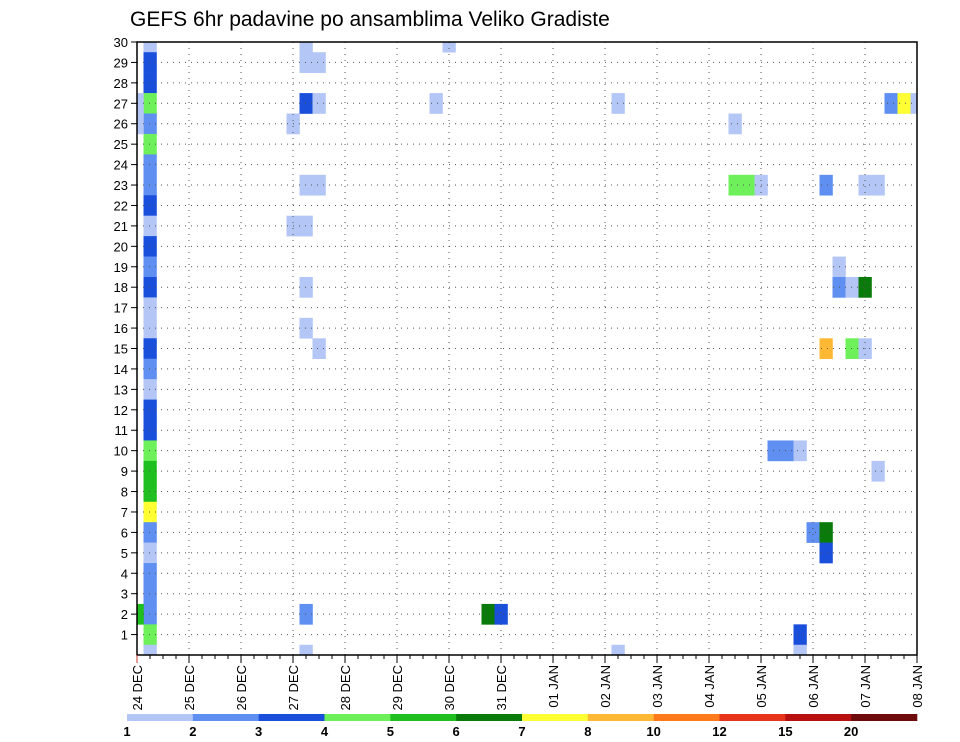 The image size is (960, 742). I want to click on y-tick-label: 11, so click(122, 430).